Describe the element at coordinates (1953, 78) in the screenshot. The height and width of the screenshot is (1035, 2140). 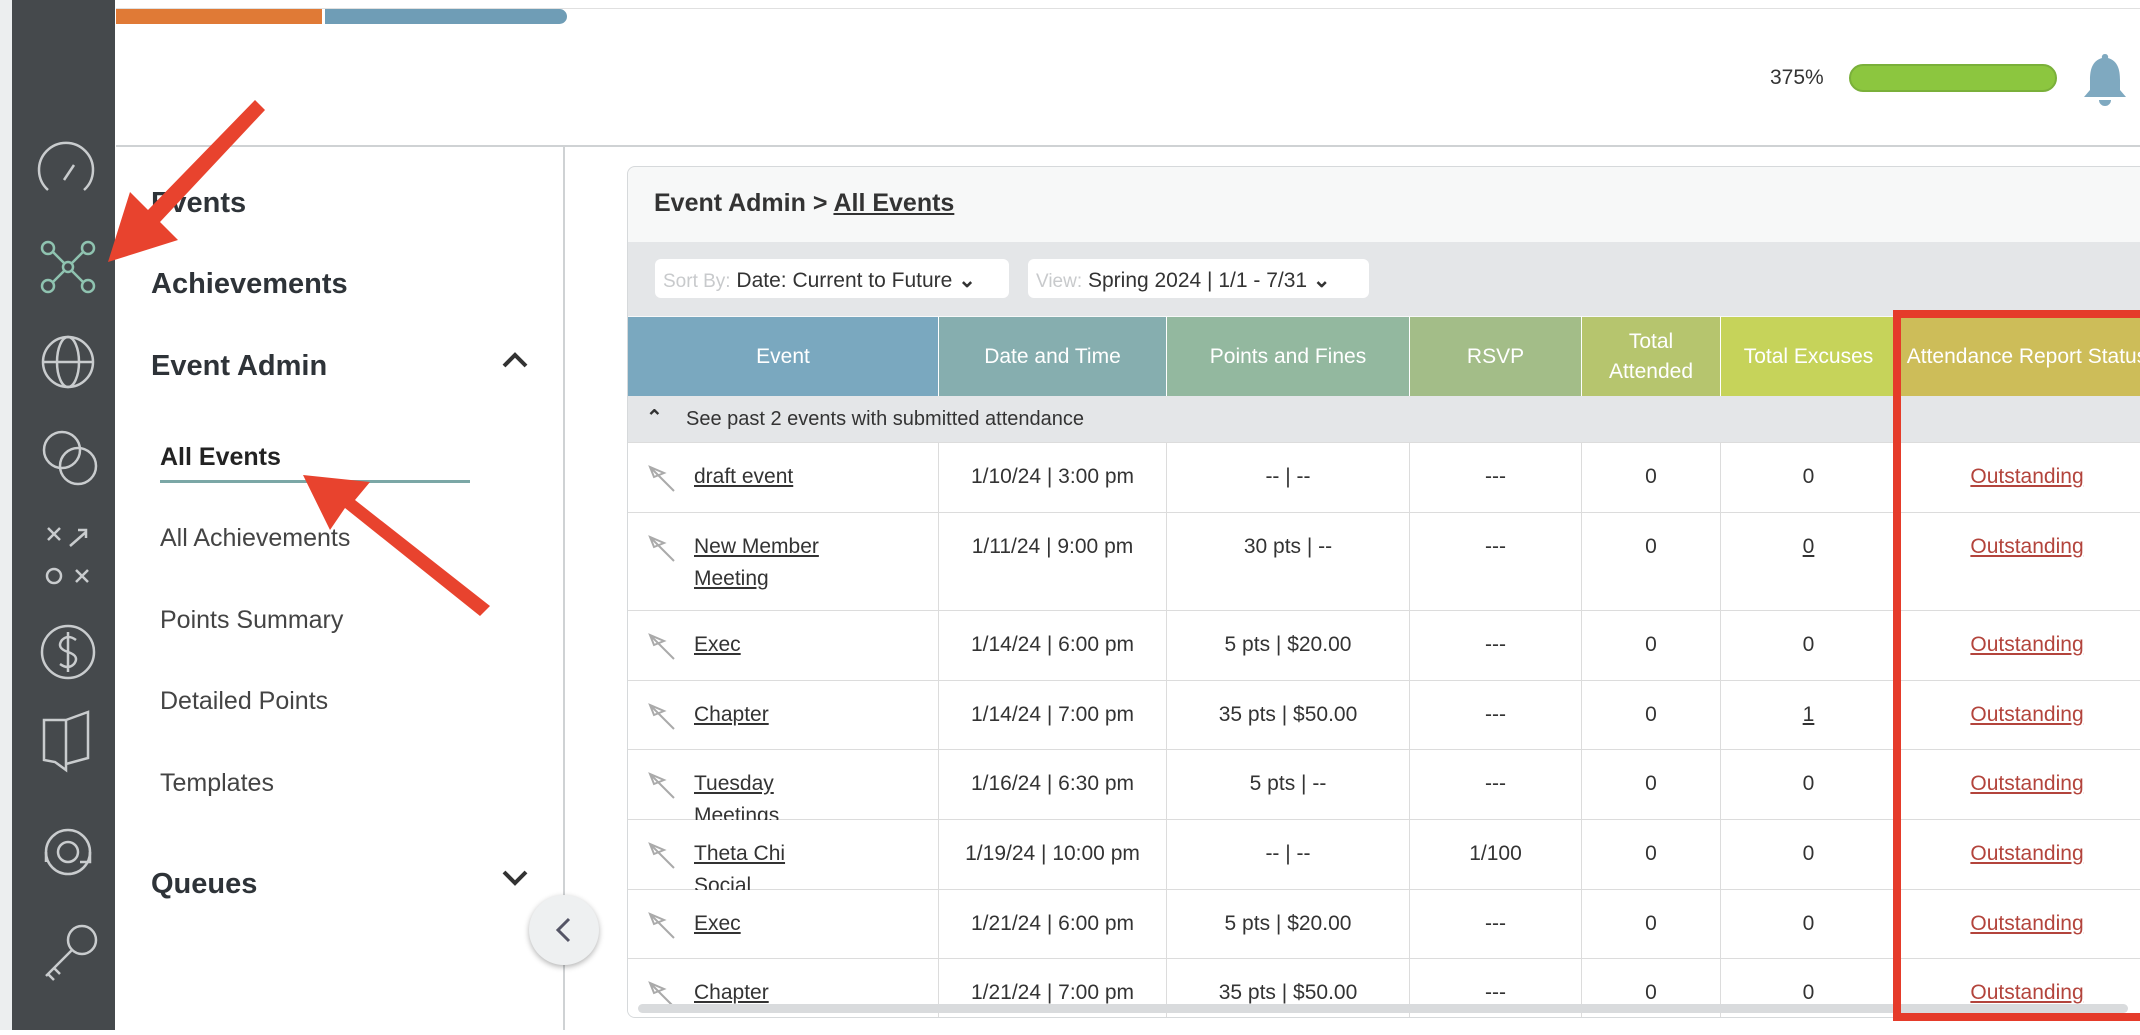
I see `progress-meter` at that location.